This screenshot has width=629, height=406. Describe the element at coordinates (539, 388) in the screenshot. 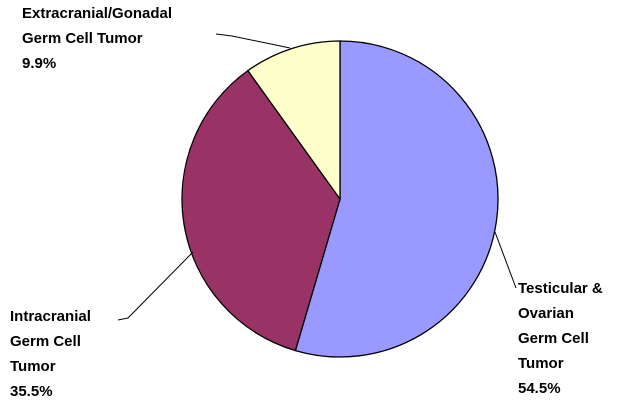

I see `value-label: 54.5%` at that location.